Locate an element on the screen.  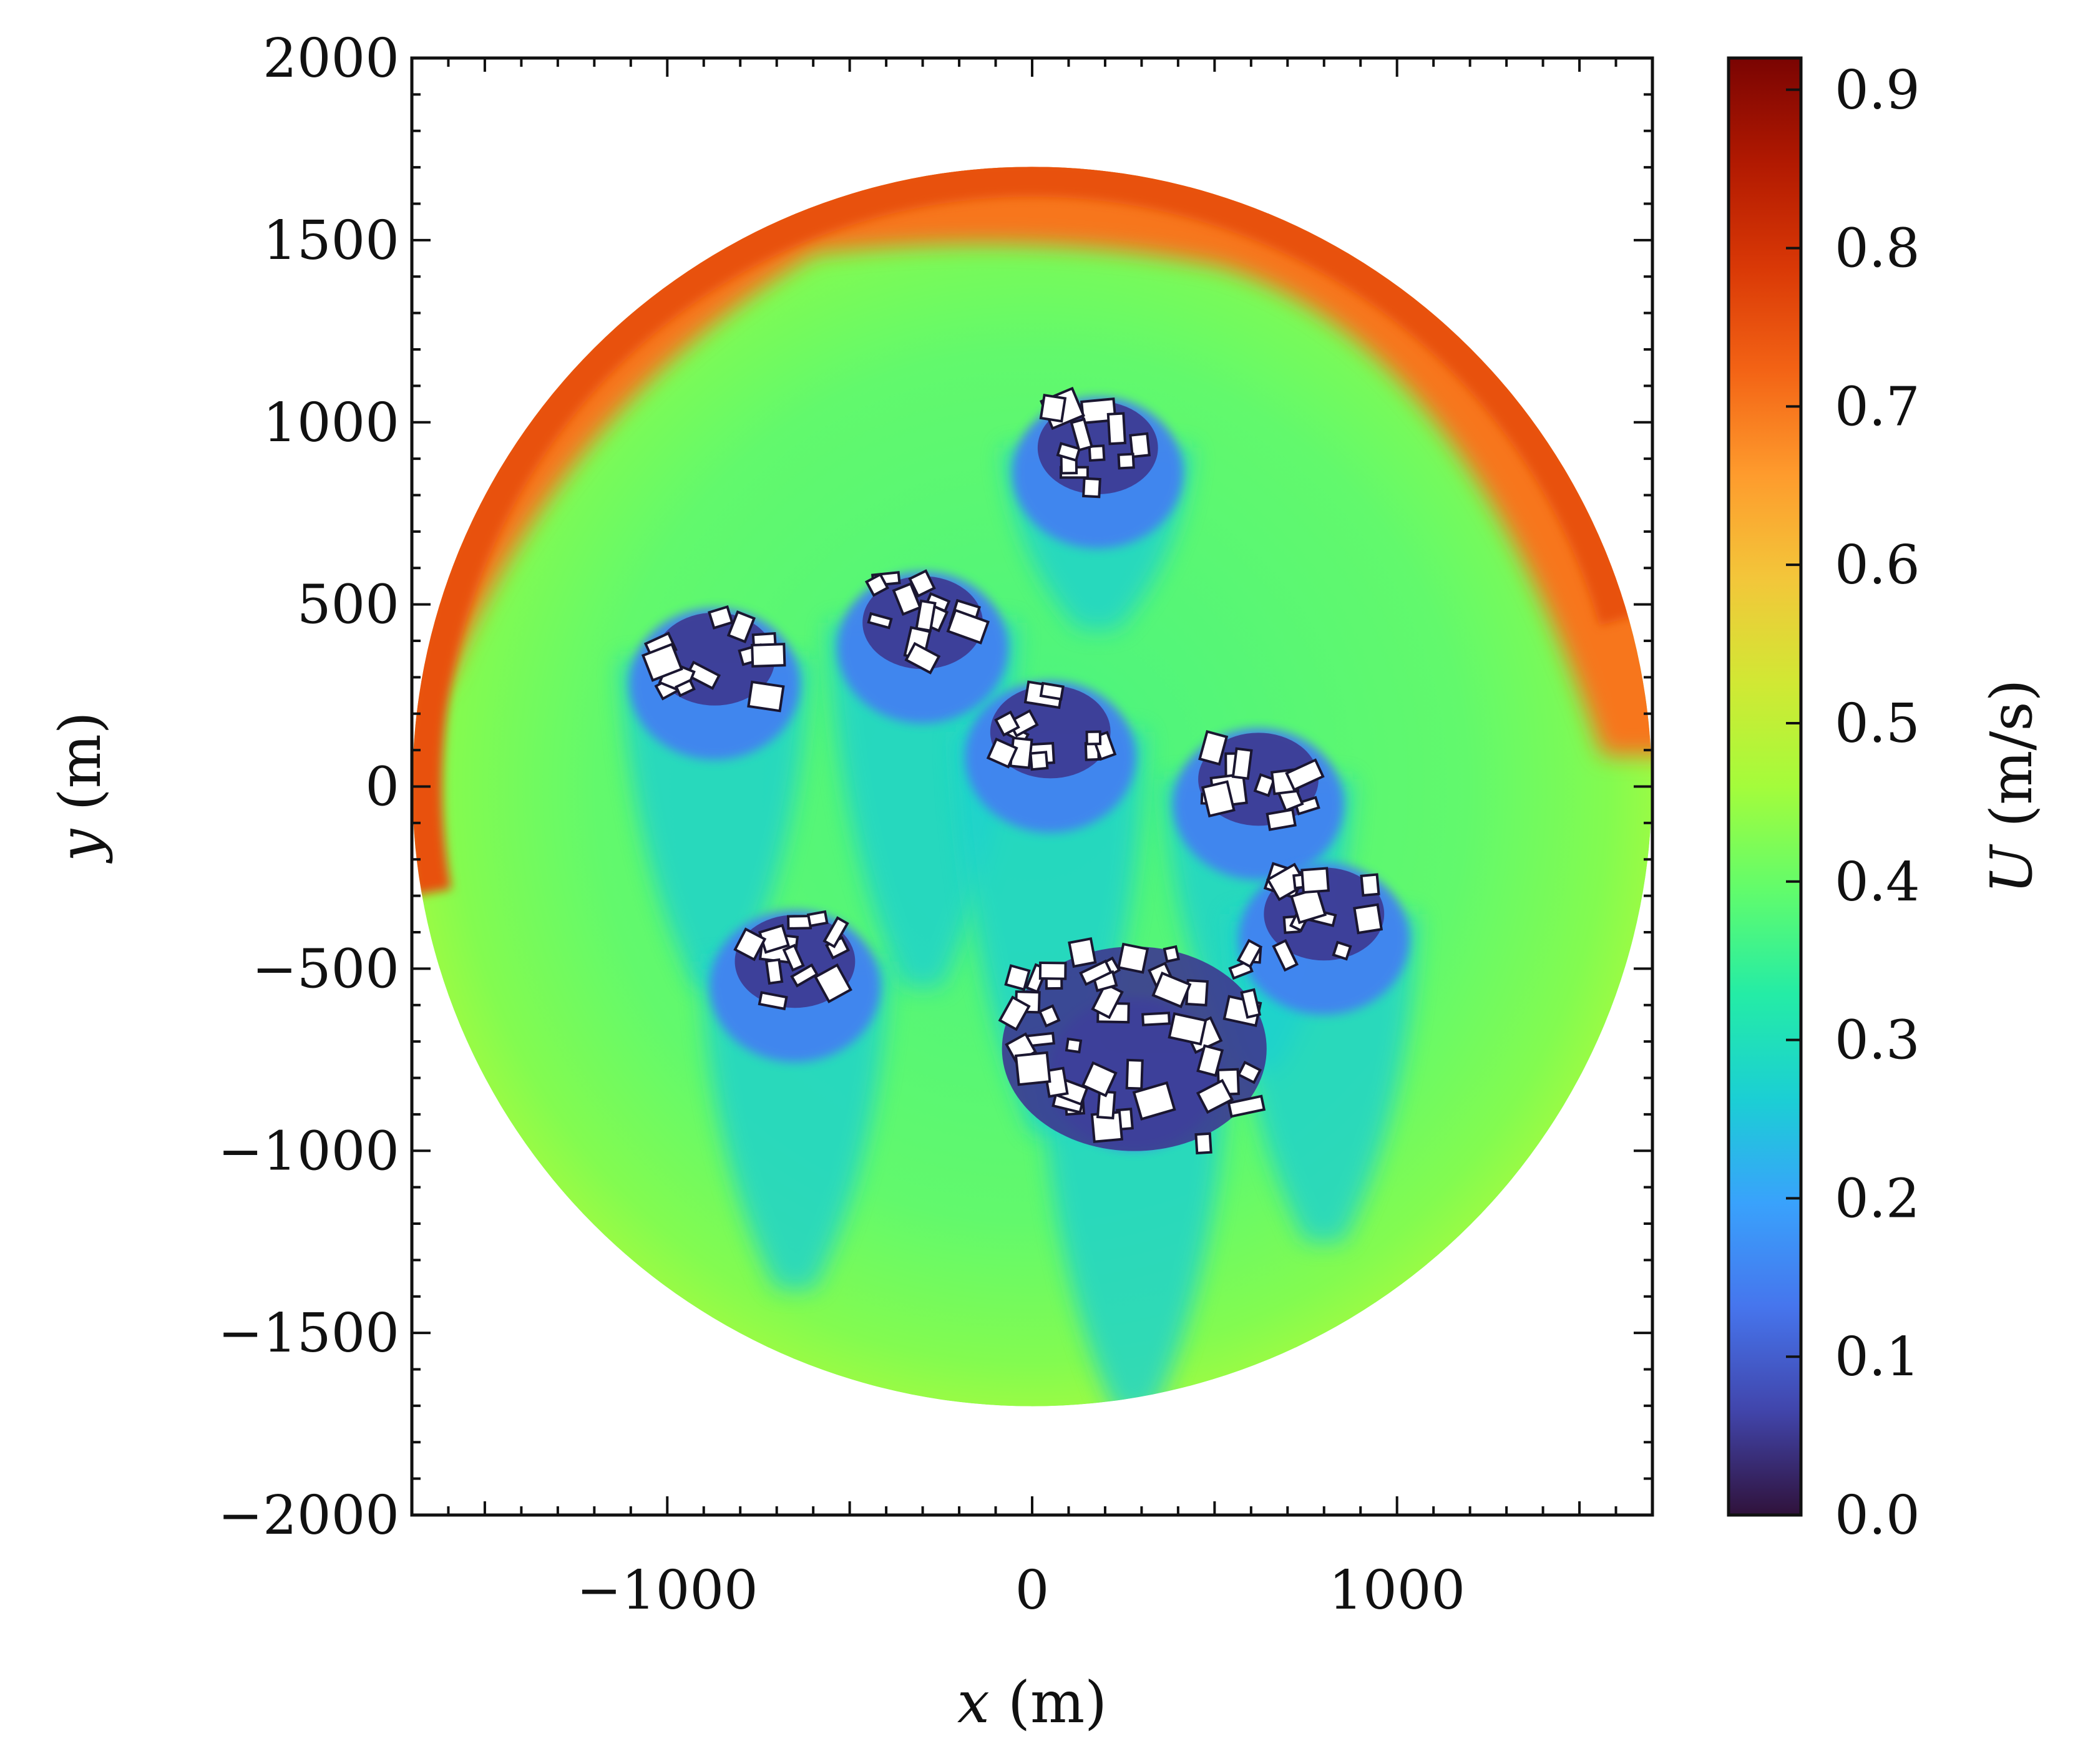
colorbar-ticks: 0.0 0.1 0.2 0.3 0.4 0.5 0.6 0.7 0.8 0.9 is located at coordinates (1853, 803).